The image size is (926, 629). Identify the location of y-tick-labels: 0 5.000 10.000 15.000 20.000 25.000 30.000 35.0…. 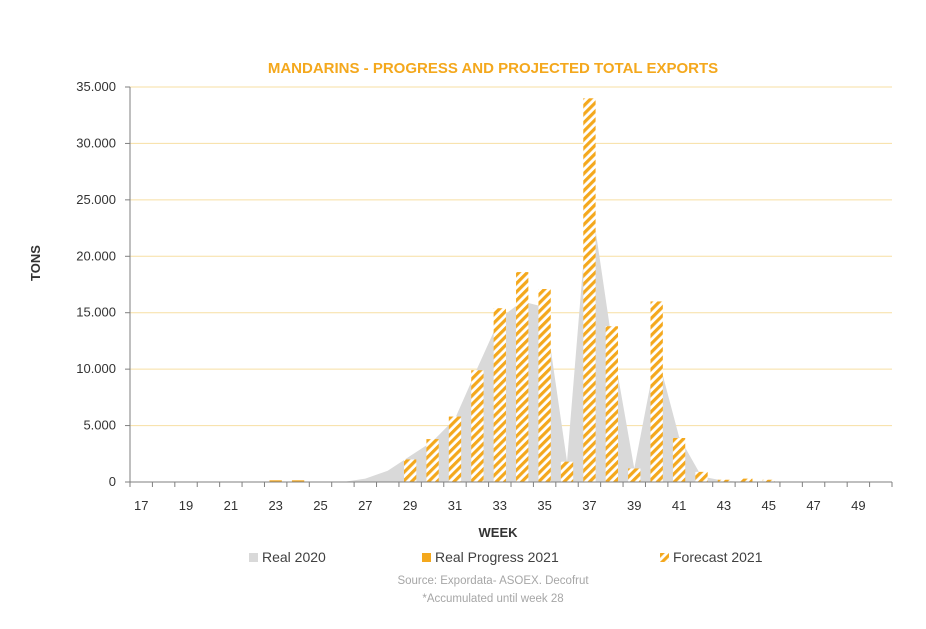
(96, 284).